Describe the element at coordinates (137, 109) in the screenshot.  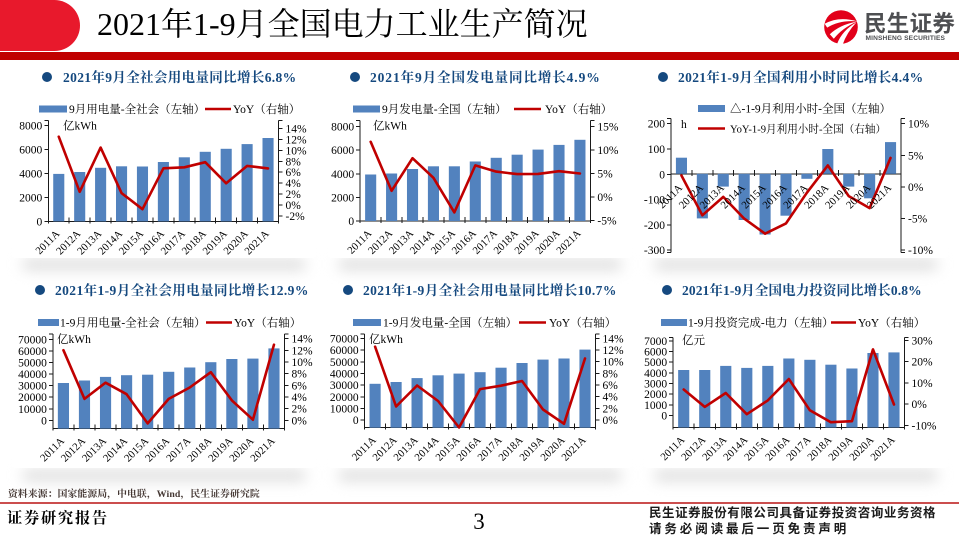
I see `svg-text: 9月用电量-全社会（左轴）` at that location.